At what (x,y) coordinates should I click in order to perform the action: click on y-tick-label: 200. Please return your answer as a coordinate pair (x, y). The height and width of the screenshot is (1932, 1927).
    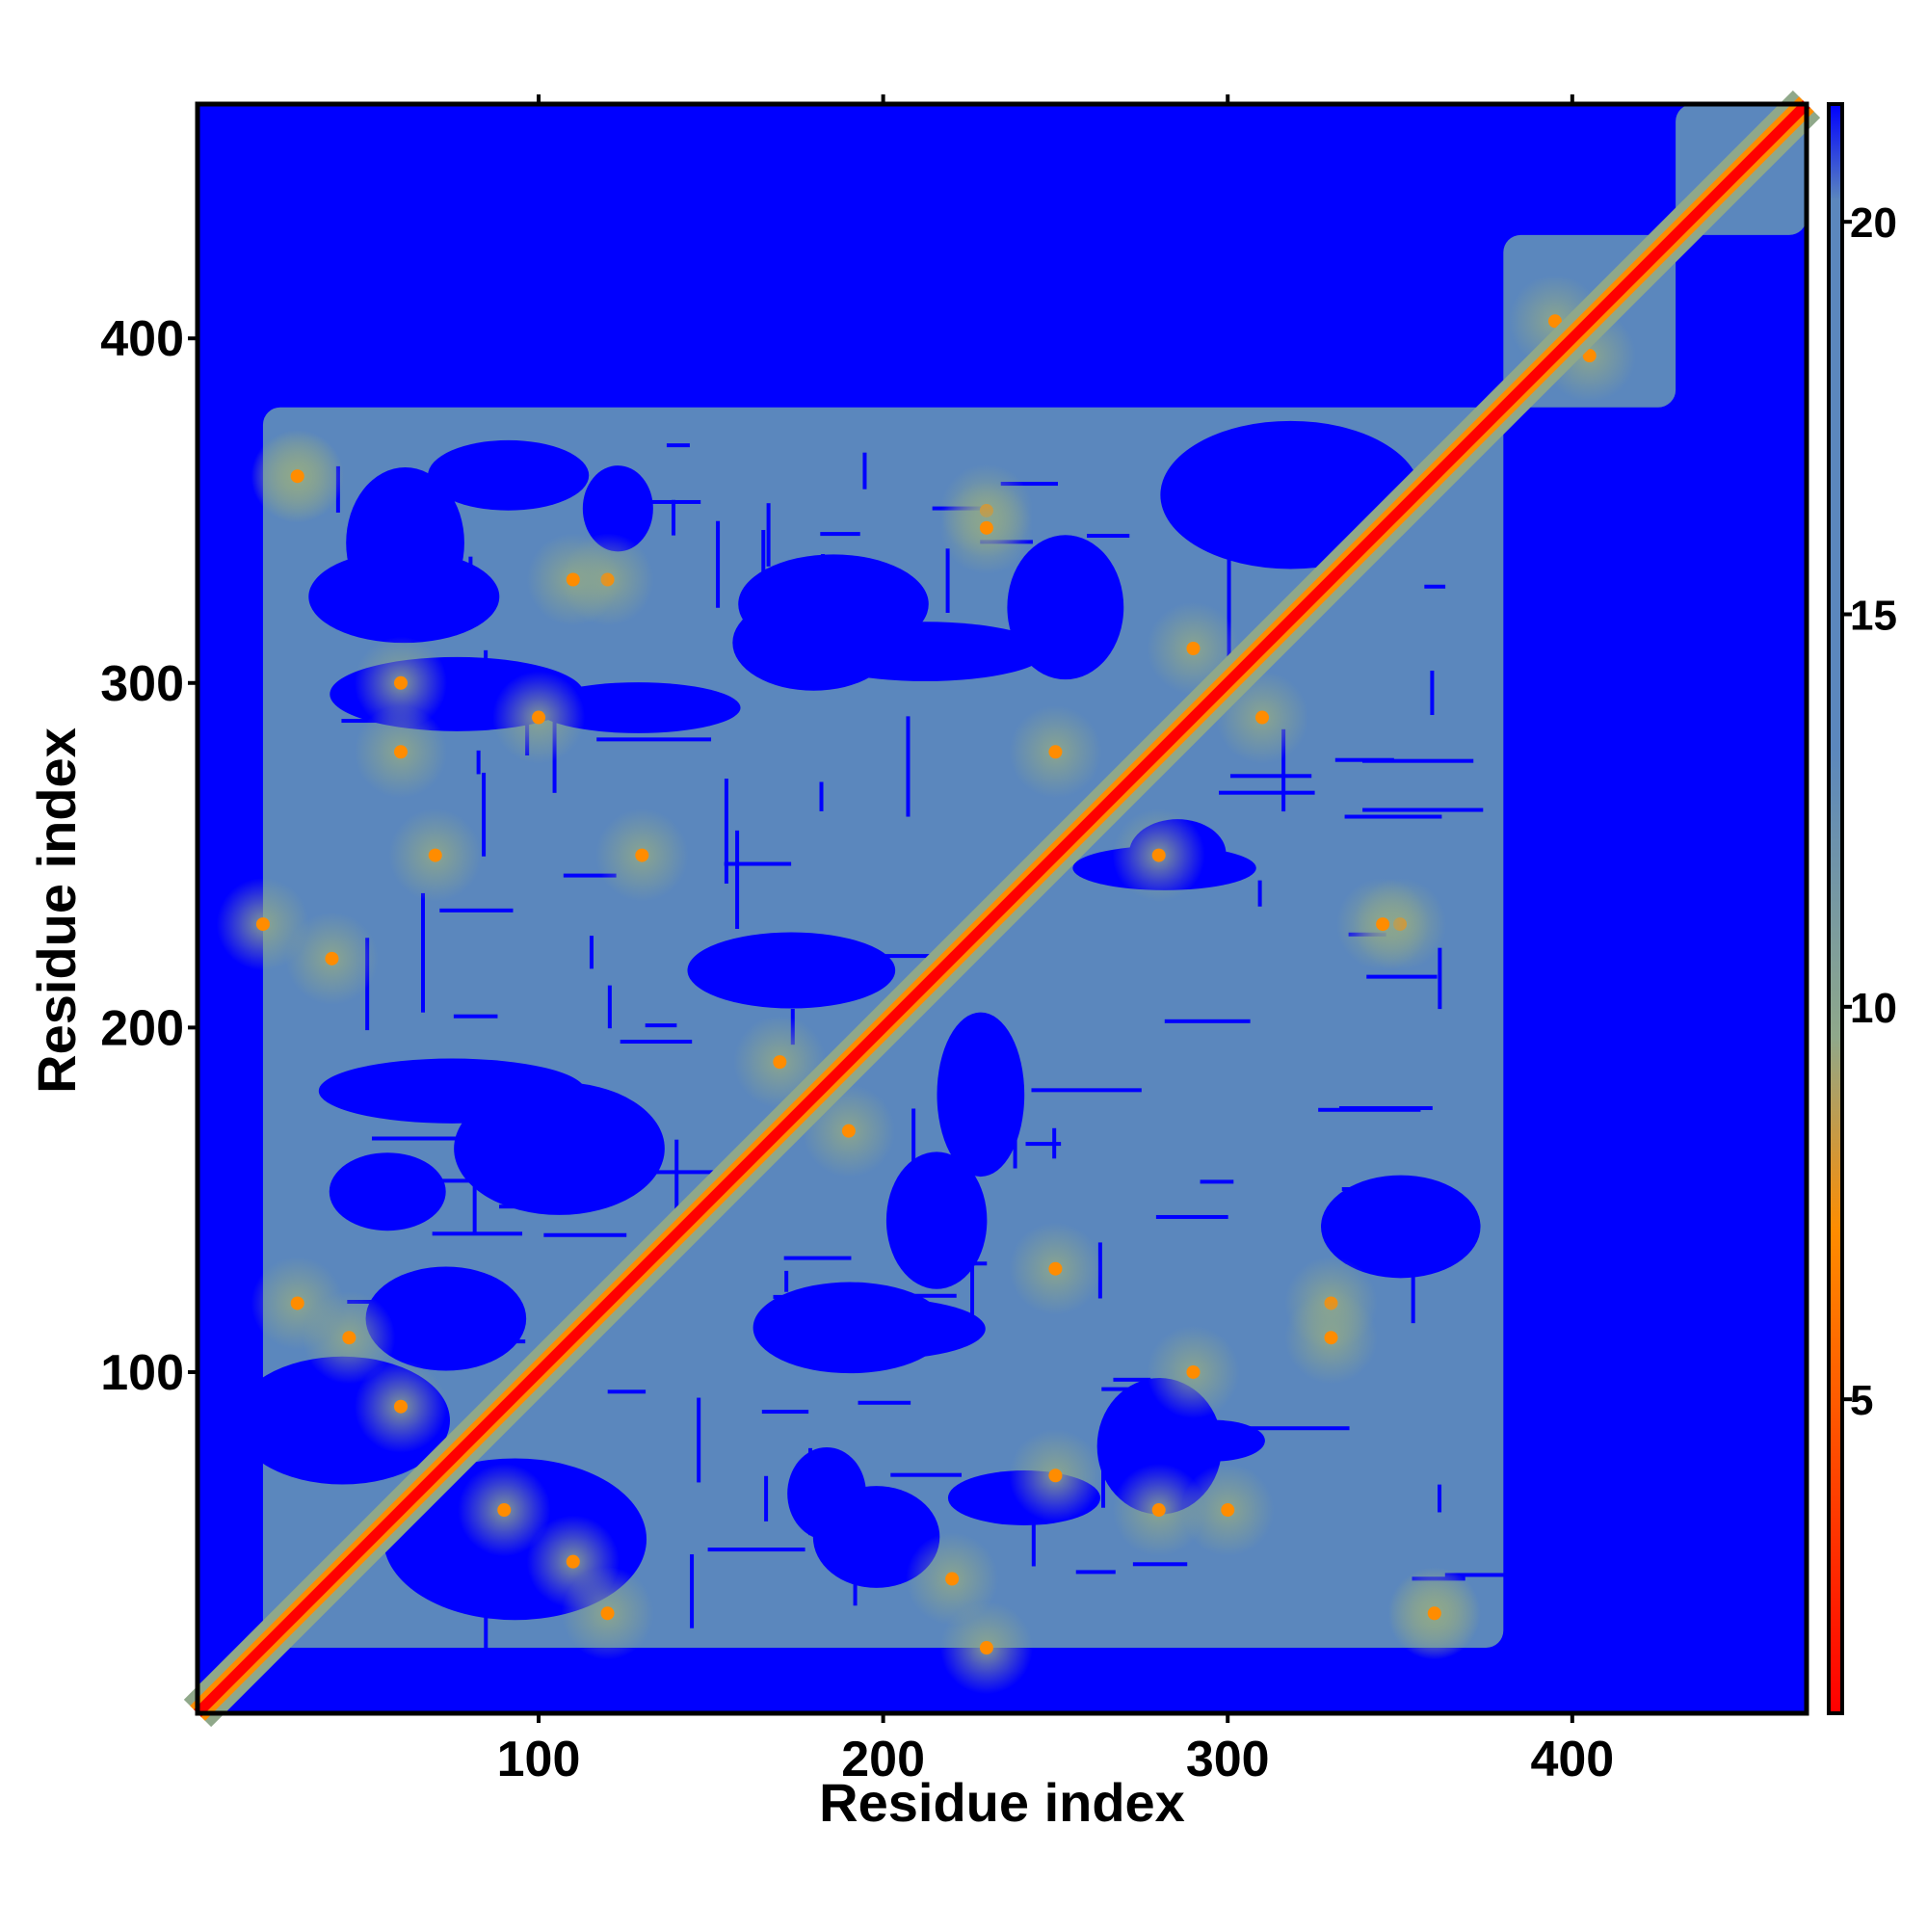
    Looking at the image, I should click on (142, 1028).